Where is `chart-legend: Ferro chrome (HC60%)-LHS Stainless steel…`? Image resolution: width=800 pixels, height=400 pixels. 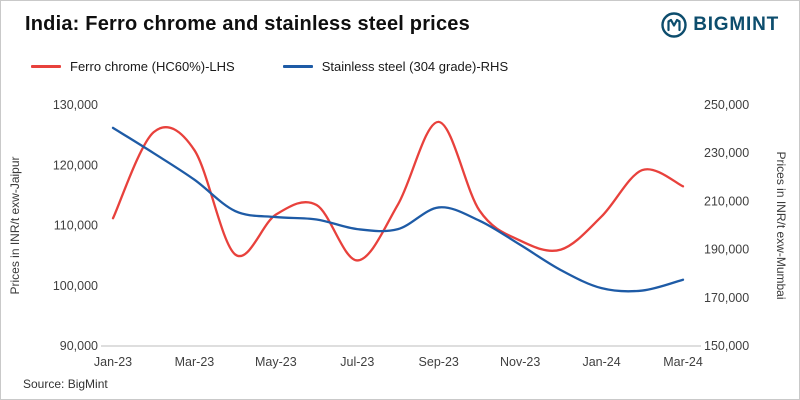 chart-legend: Ferro chrome (HC60%)-LHS Stainless steel… is located at coordinates (269, 66).